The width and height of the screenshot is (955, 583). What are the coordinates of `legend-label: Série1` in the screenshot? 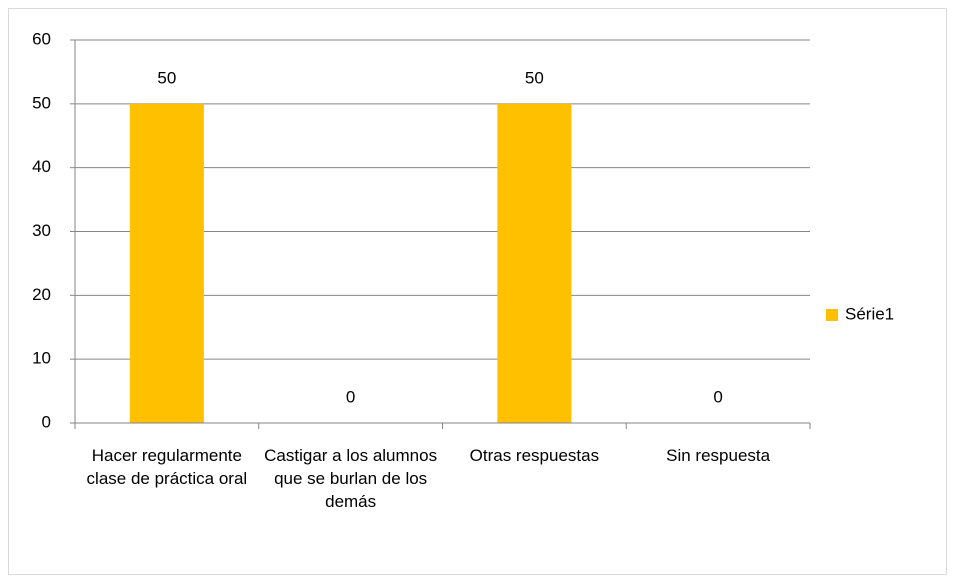 It's located at (869, 313).